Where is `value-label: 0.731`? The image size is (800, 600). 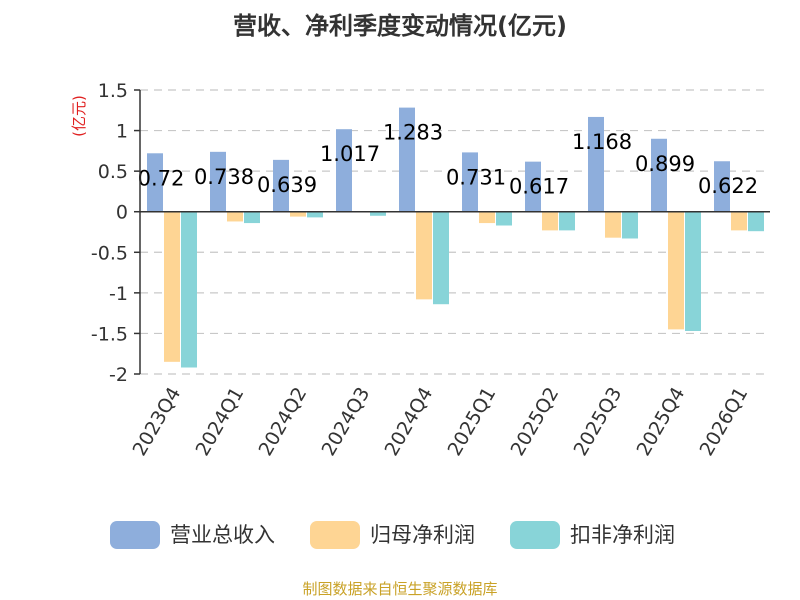
value-label: 0.731 is located at coordinates (476, 177).